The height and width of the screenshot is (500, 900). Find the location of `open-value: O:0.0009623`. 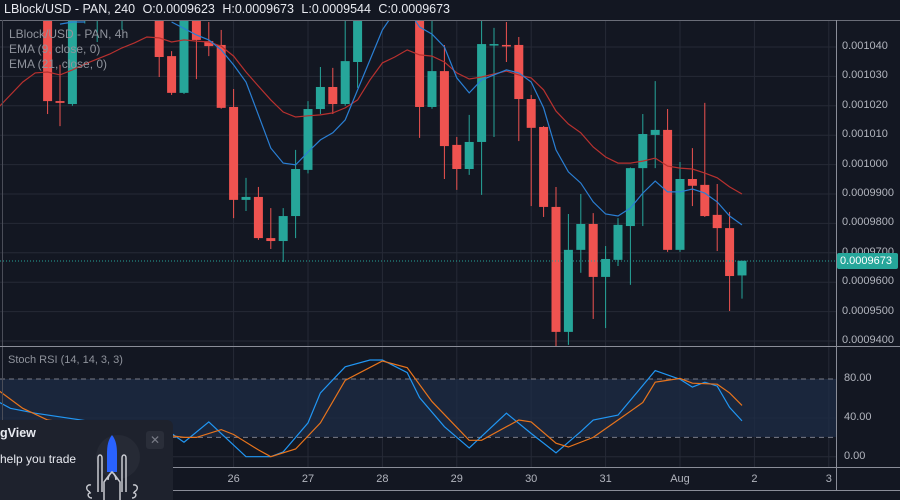

open-value: O:0.0009623 is located at coordinates (178, 9).